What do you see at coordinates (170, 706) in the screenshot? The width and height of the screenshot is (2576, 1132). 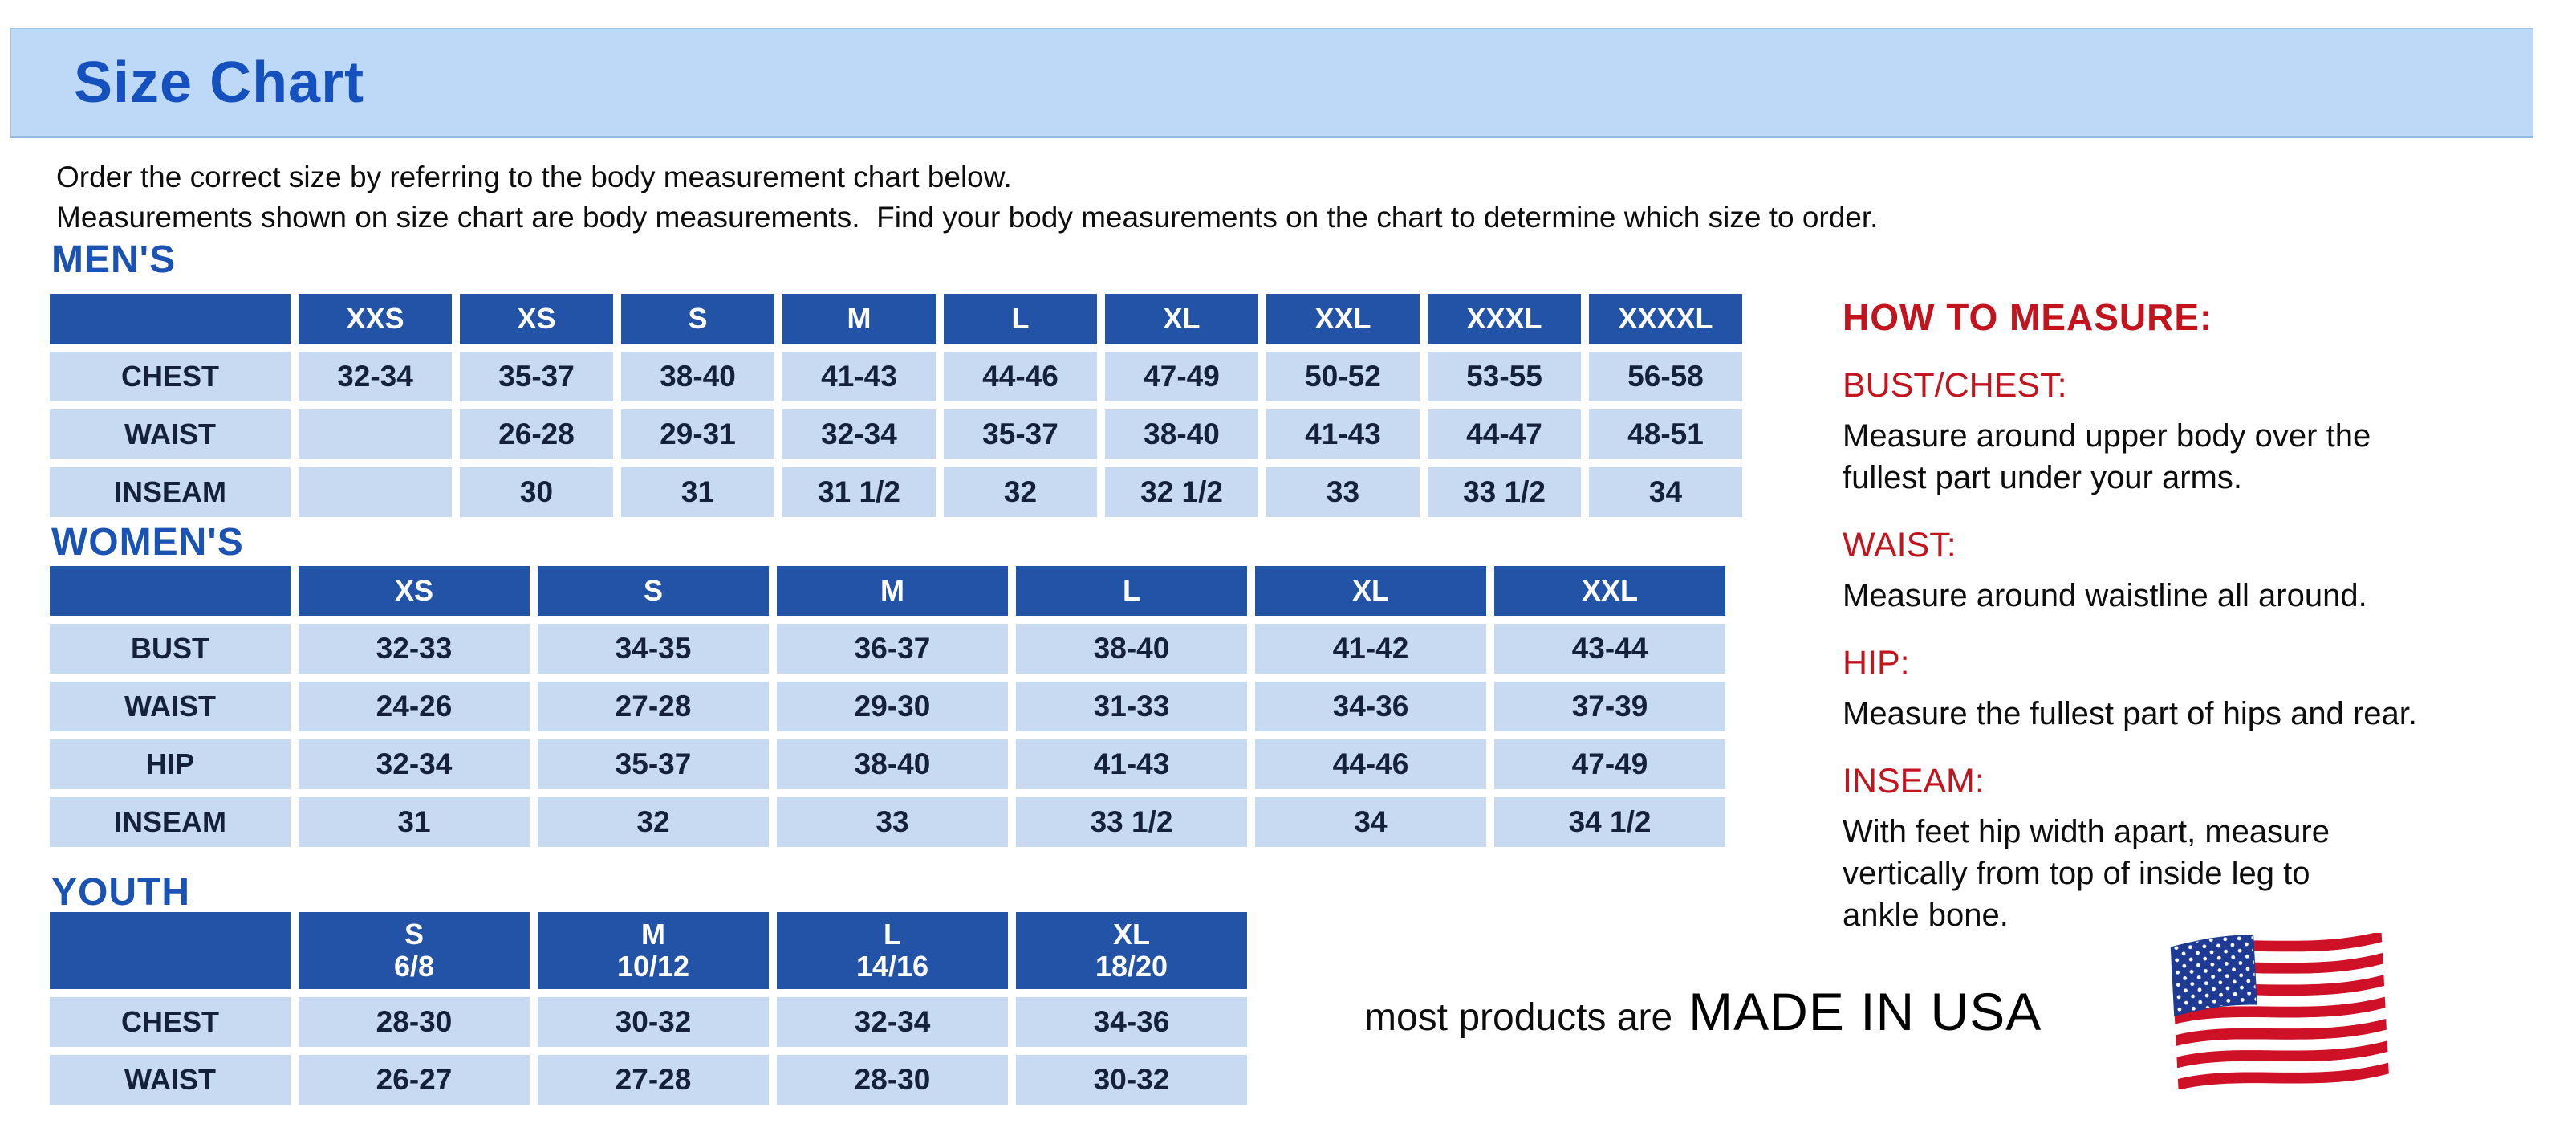 I see `womens-row-label: WAIST` at bounding box center [170, 706].